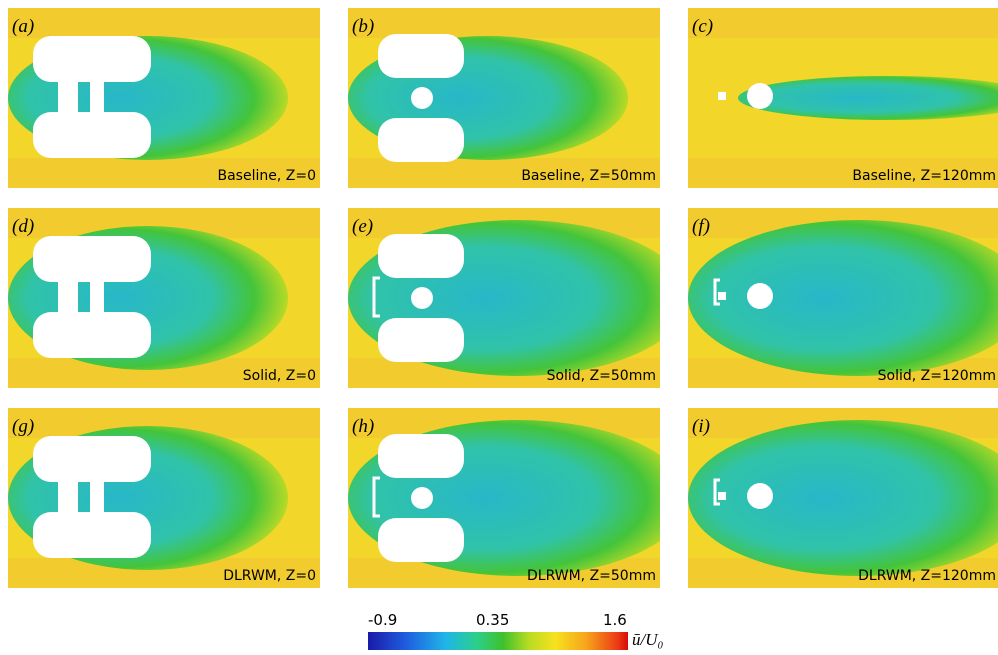 This screenshot has height=655, width=998. What do you see at coordinates (588, 176) in the screenshot?
I see `panel-caption: Baseline, Z=50mm` at bounding box center [588, 176].